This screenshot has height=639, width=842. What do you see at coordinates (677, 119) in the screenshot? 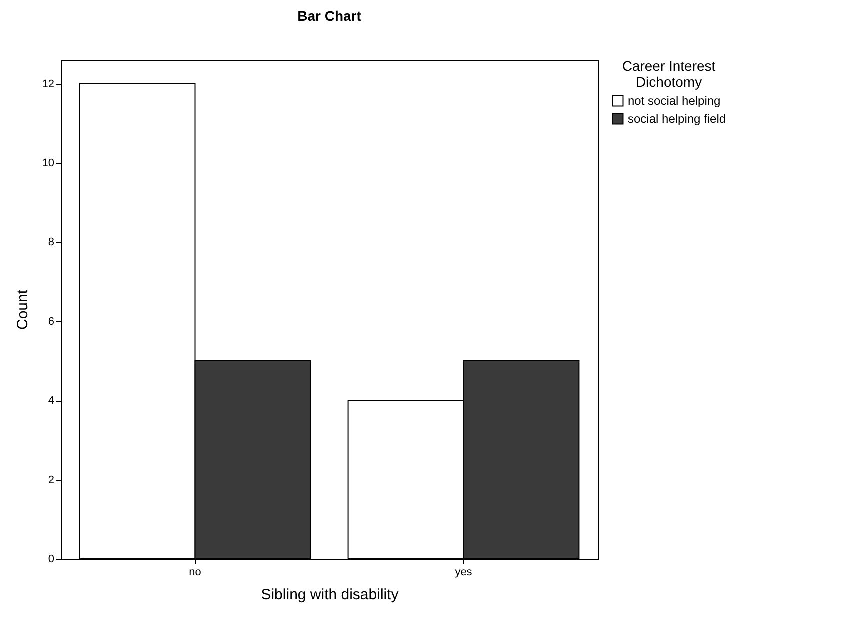
I see `legend-label: social helping field` at bounding box center [677, 119].